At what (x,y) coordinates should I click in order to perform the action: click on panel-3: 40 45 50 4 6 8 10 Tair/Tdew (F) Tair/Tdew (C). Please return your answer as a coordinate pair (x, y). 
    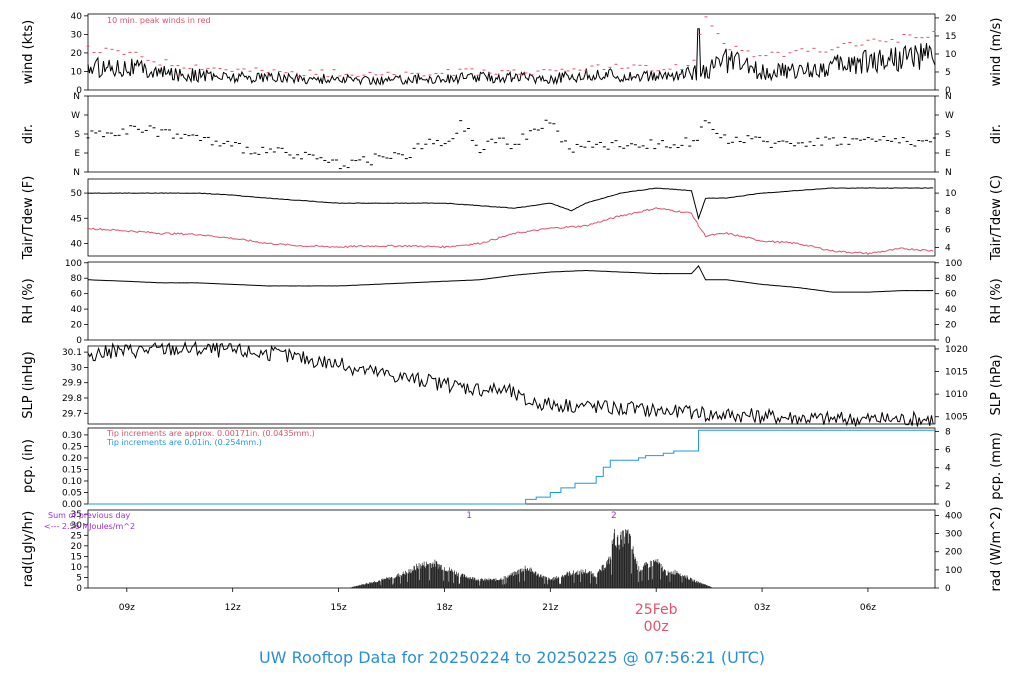
    Looking at the image, I should click on (512, 218).